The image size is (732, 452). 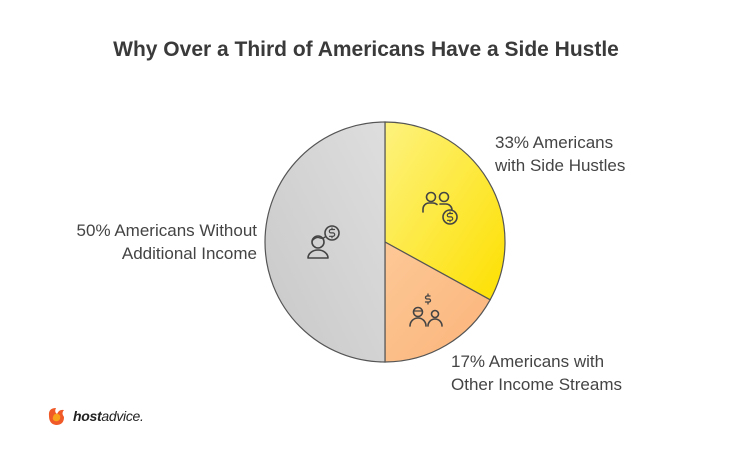 I want to click on pie-slice-side-hustles, so click(x=445, y=211).